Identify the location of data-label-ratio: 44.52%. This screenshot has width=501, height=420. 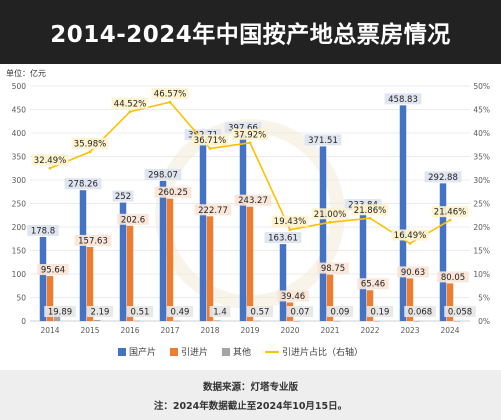
(130, 104).